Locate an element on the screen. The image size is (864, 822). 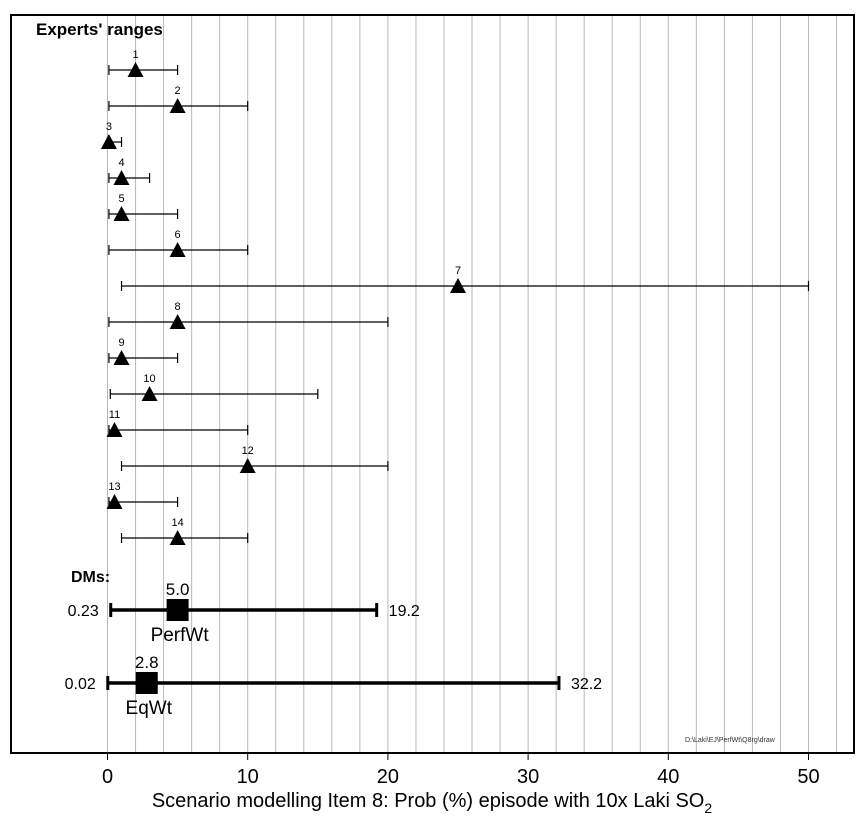
expert-range: 7 is located at coordinates (465, 279).